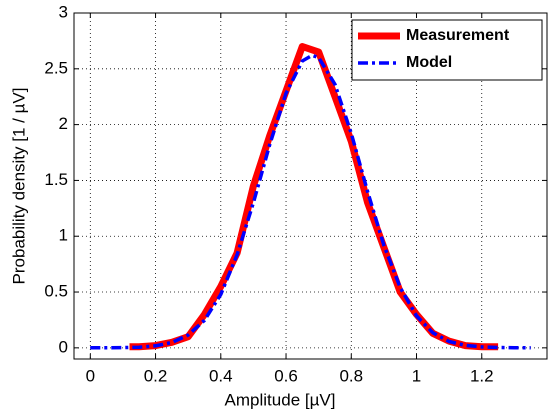  What do you see at coordinates (156, 375) in the screenshot?
I see `x-tick-label: 0.2` at bounding box center [156, 375].